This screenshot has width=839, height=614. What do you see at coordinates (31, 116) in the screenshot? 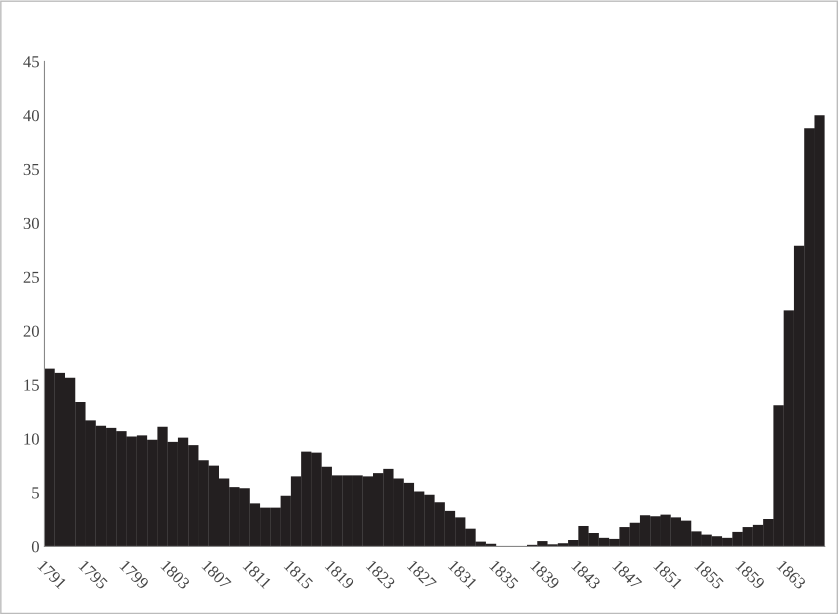
I see `y-tick-label: 40` at bounding box center [31, 116].